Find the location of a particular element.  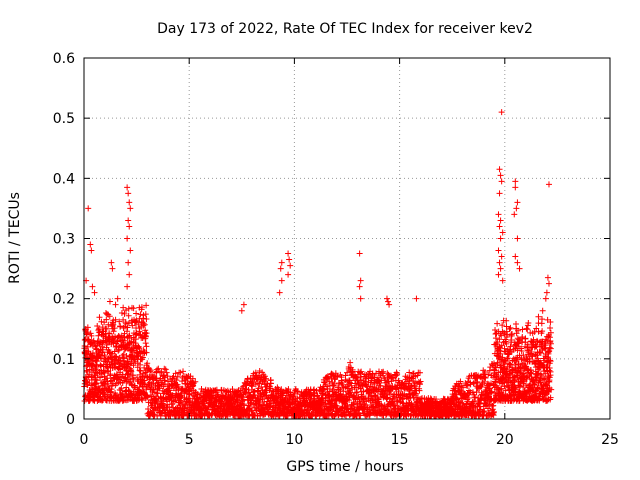

y-axis-label: ROTI / TECUs is located at coordinates (15, 238).